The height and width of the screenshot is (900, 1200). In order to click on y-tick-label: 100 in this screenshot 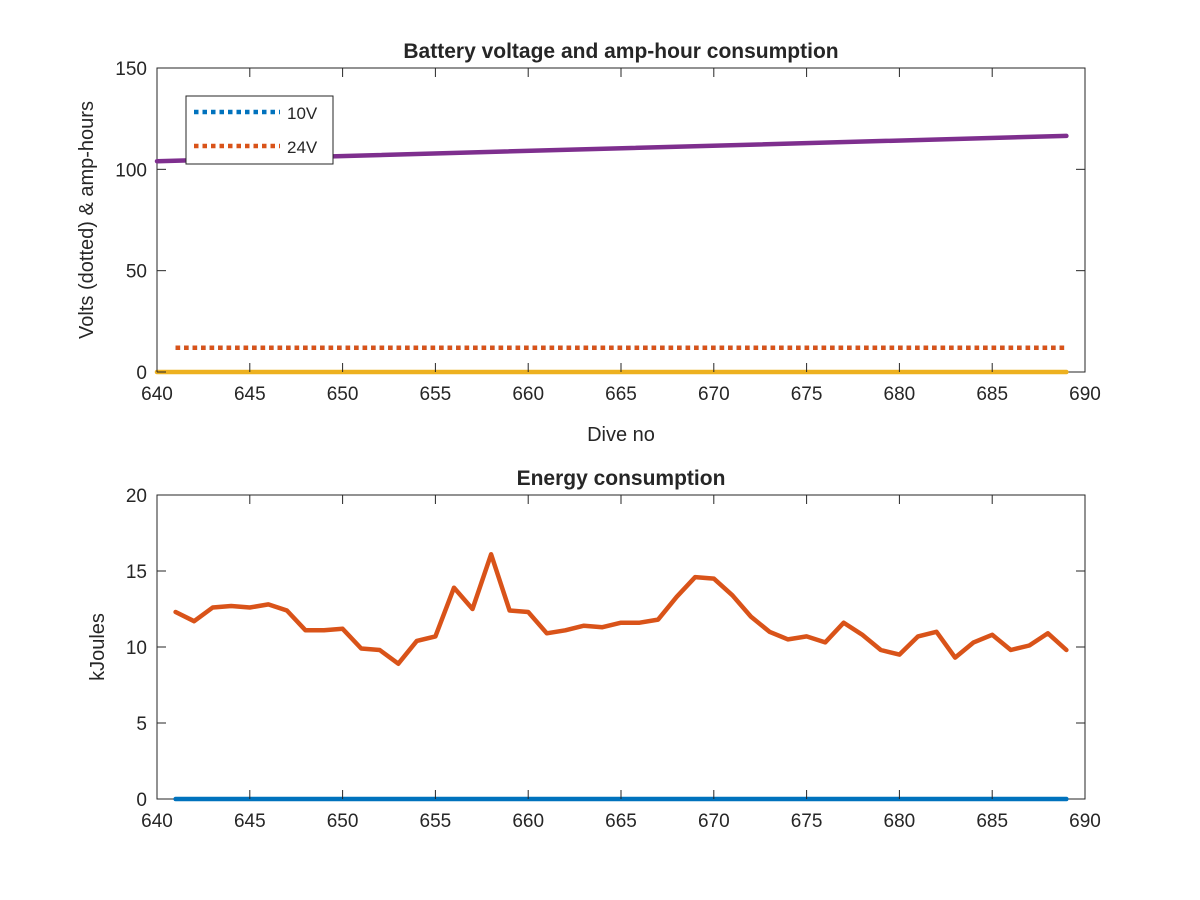, I will do `click(131, 170)`.